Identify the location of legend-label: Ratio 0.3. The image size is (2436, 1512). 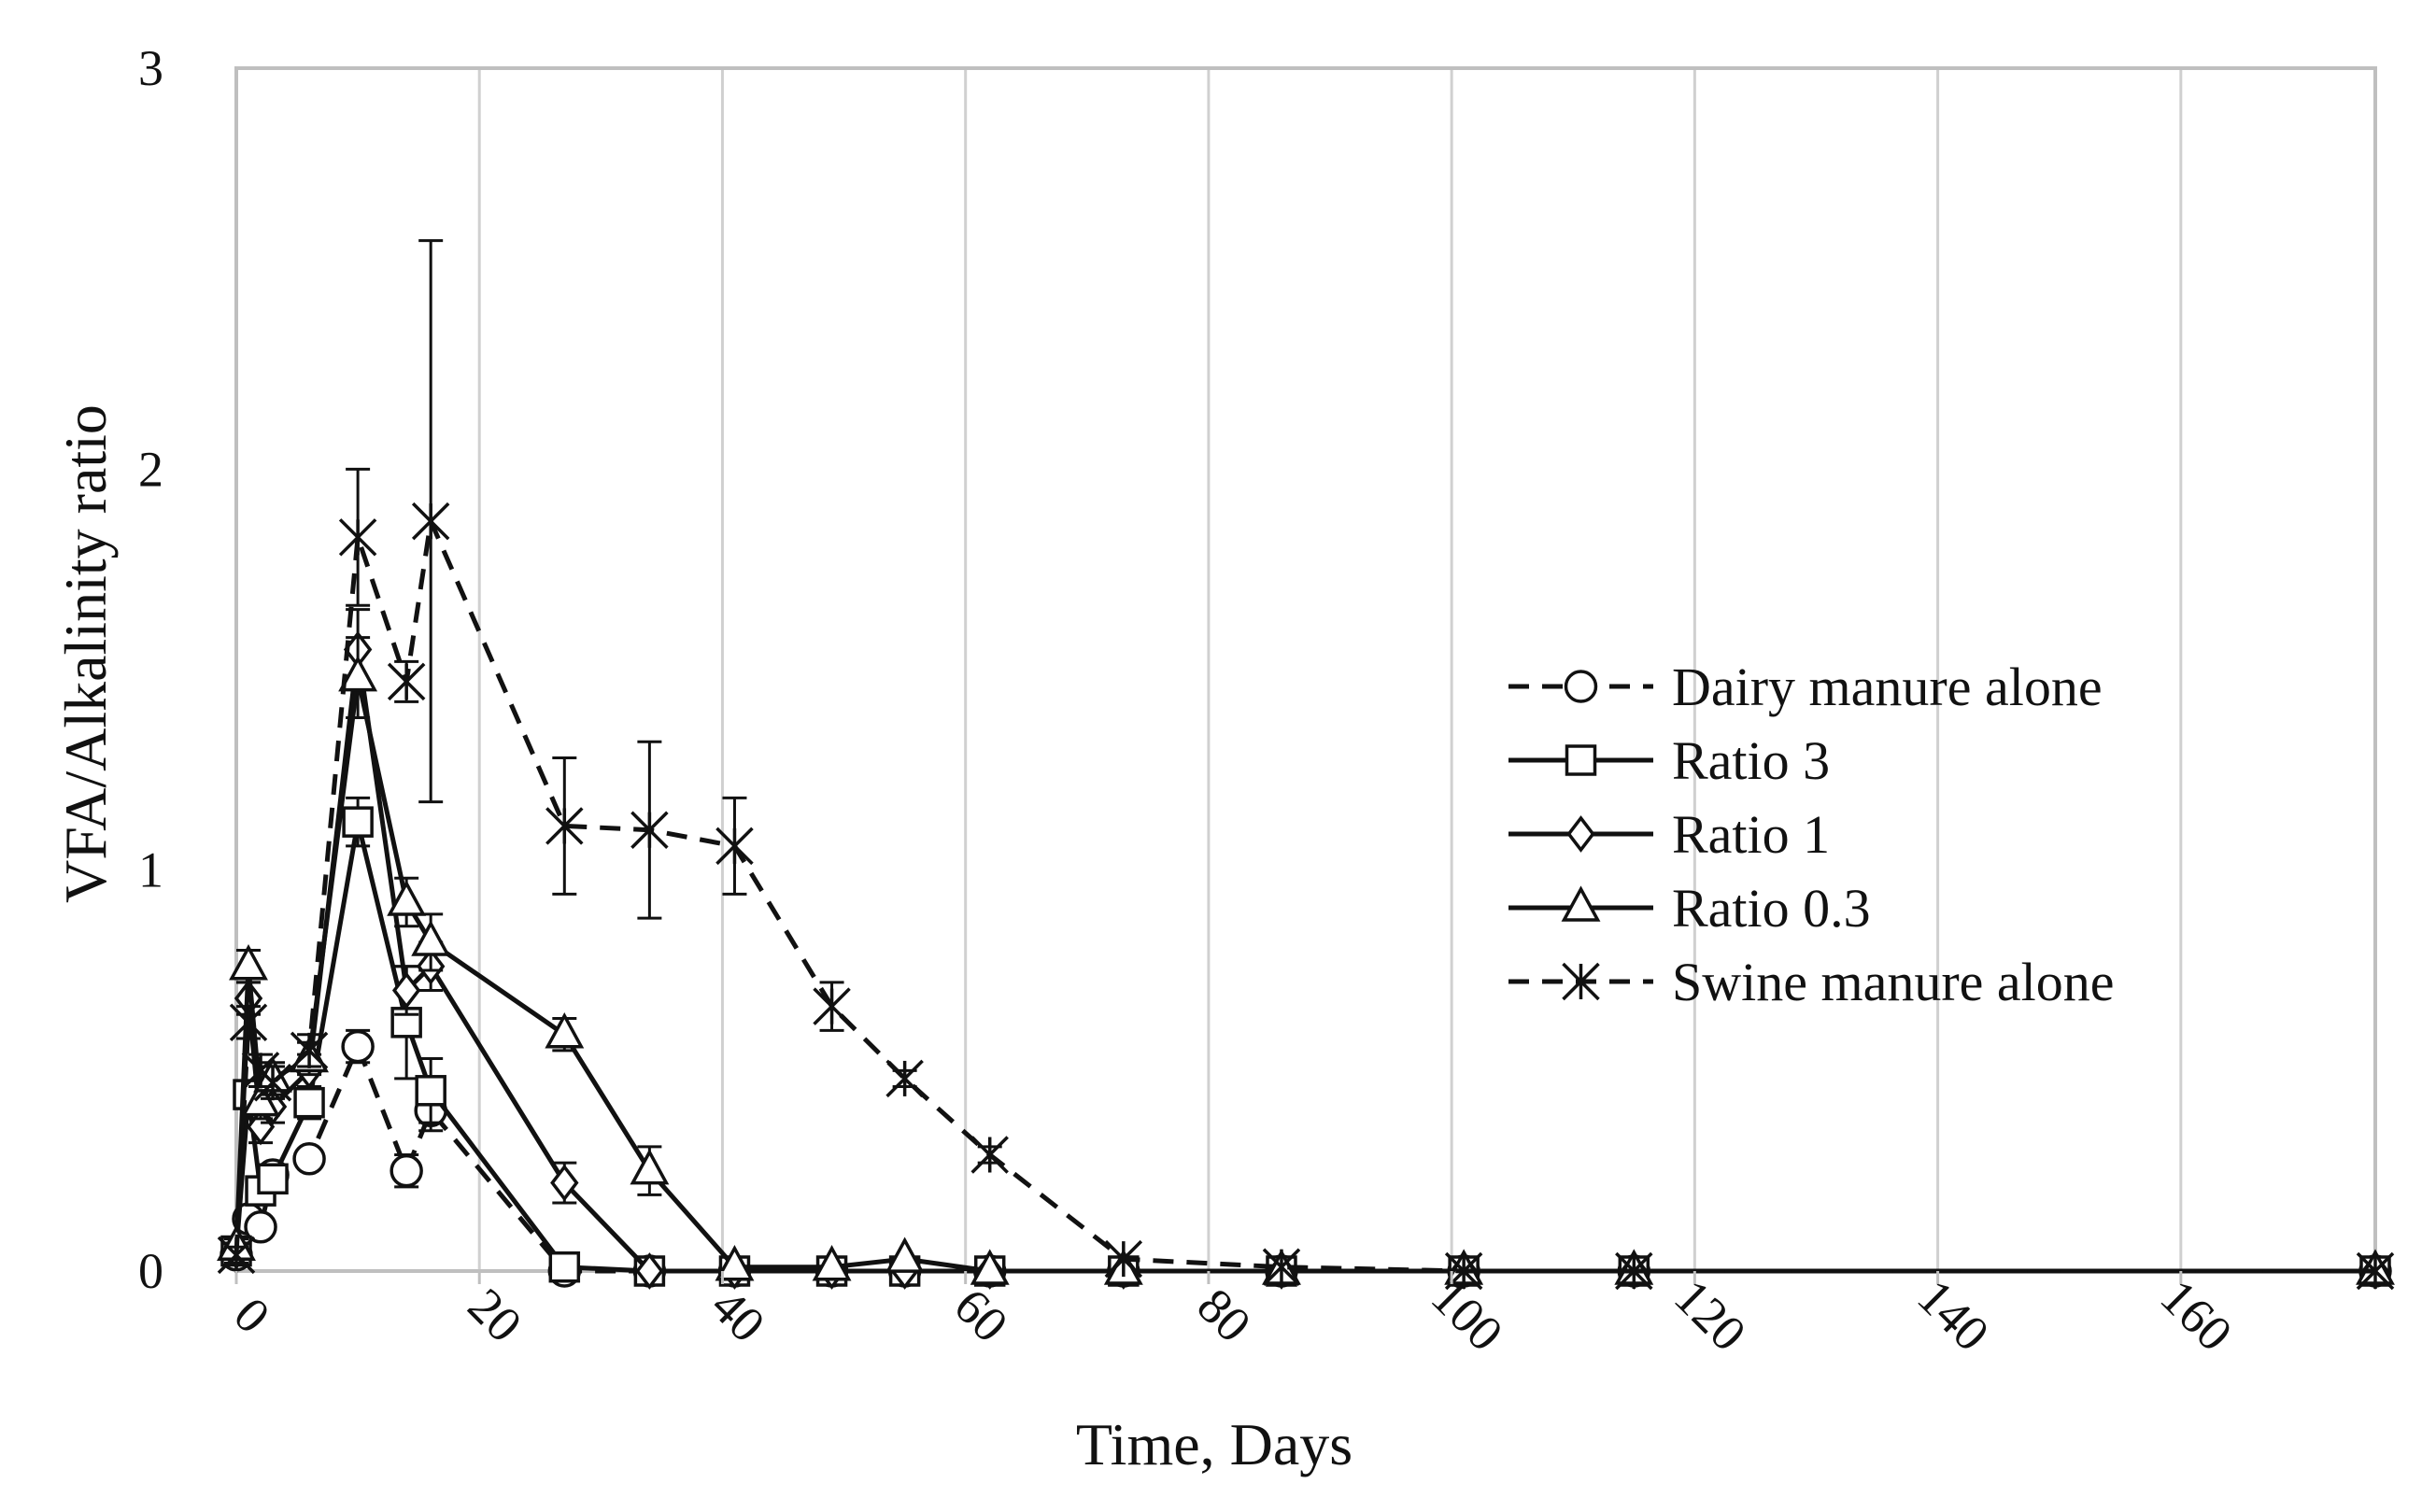
(1771, 909).